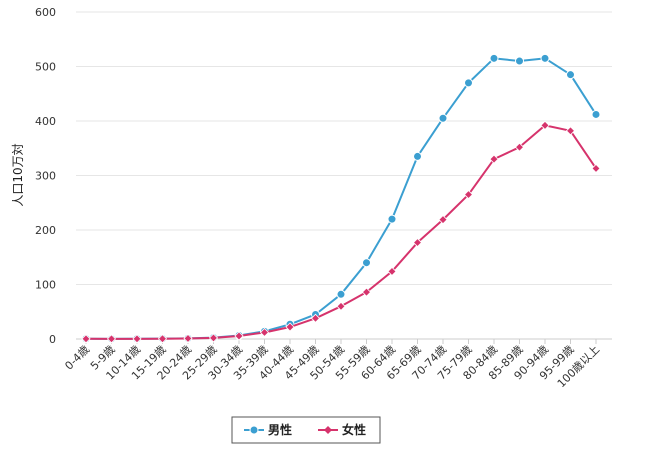 Image resolution: width=670 pixels, height=455 pixels. Describe the element at coordinates (280, 429) in the screenshot. I see `legend-label: 男性` at that location.